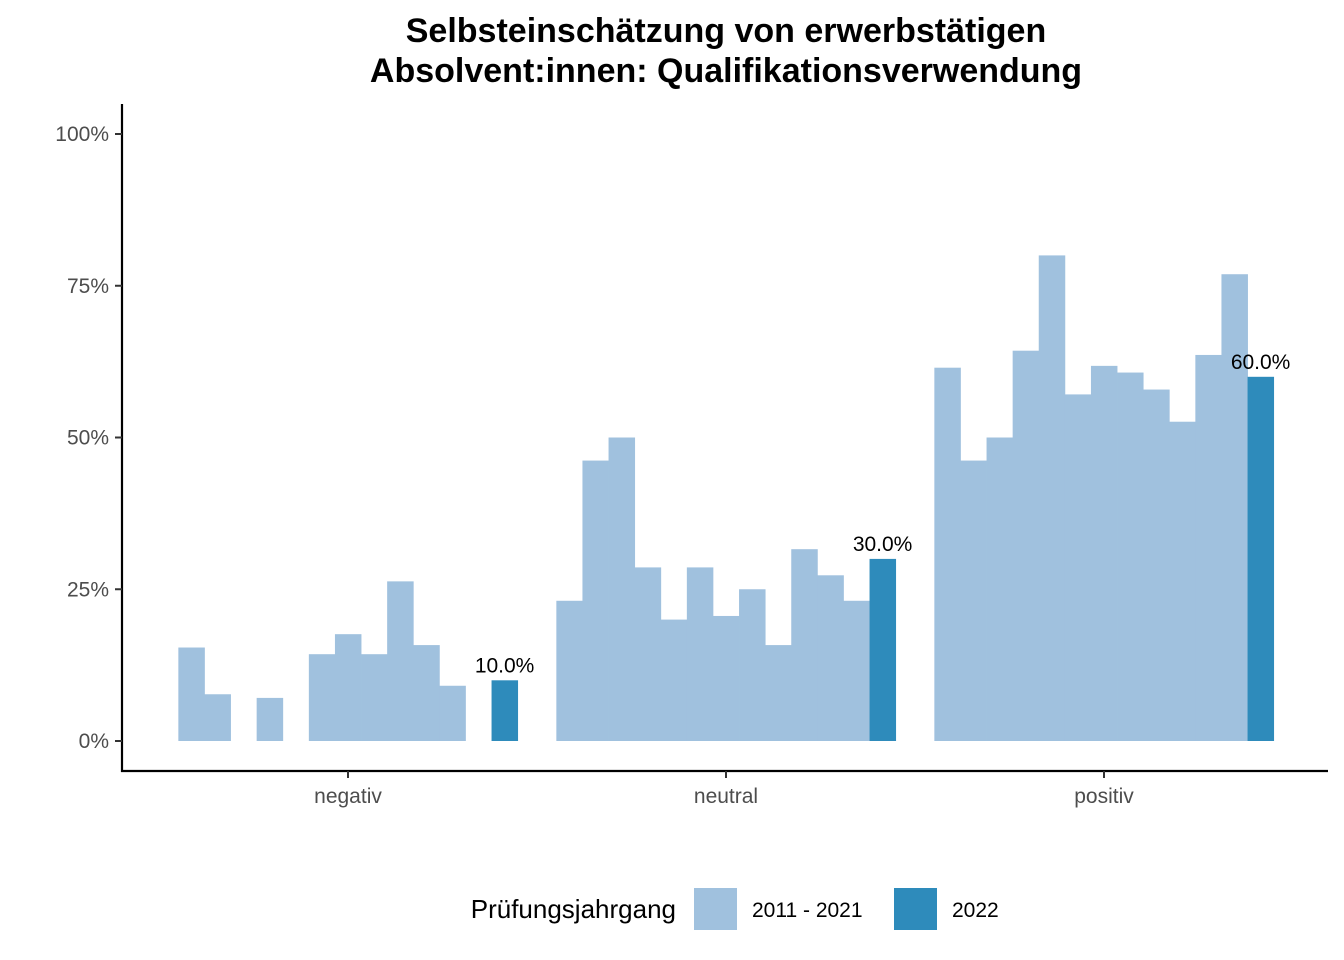 The image size is (1344, 960). Describe the element at coordinates (975, 910) in the screenshot. I see `legend-label: 2022` at that location.